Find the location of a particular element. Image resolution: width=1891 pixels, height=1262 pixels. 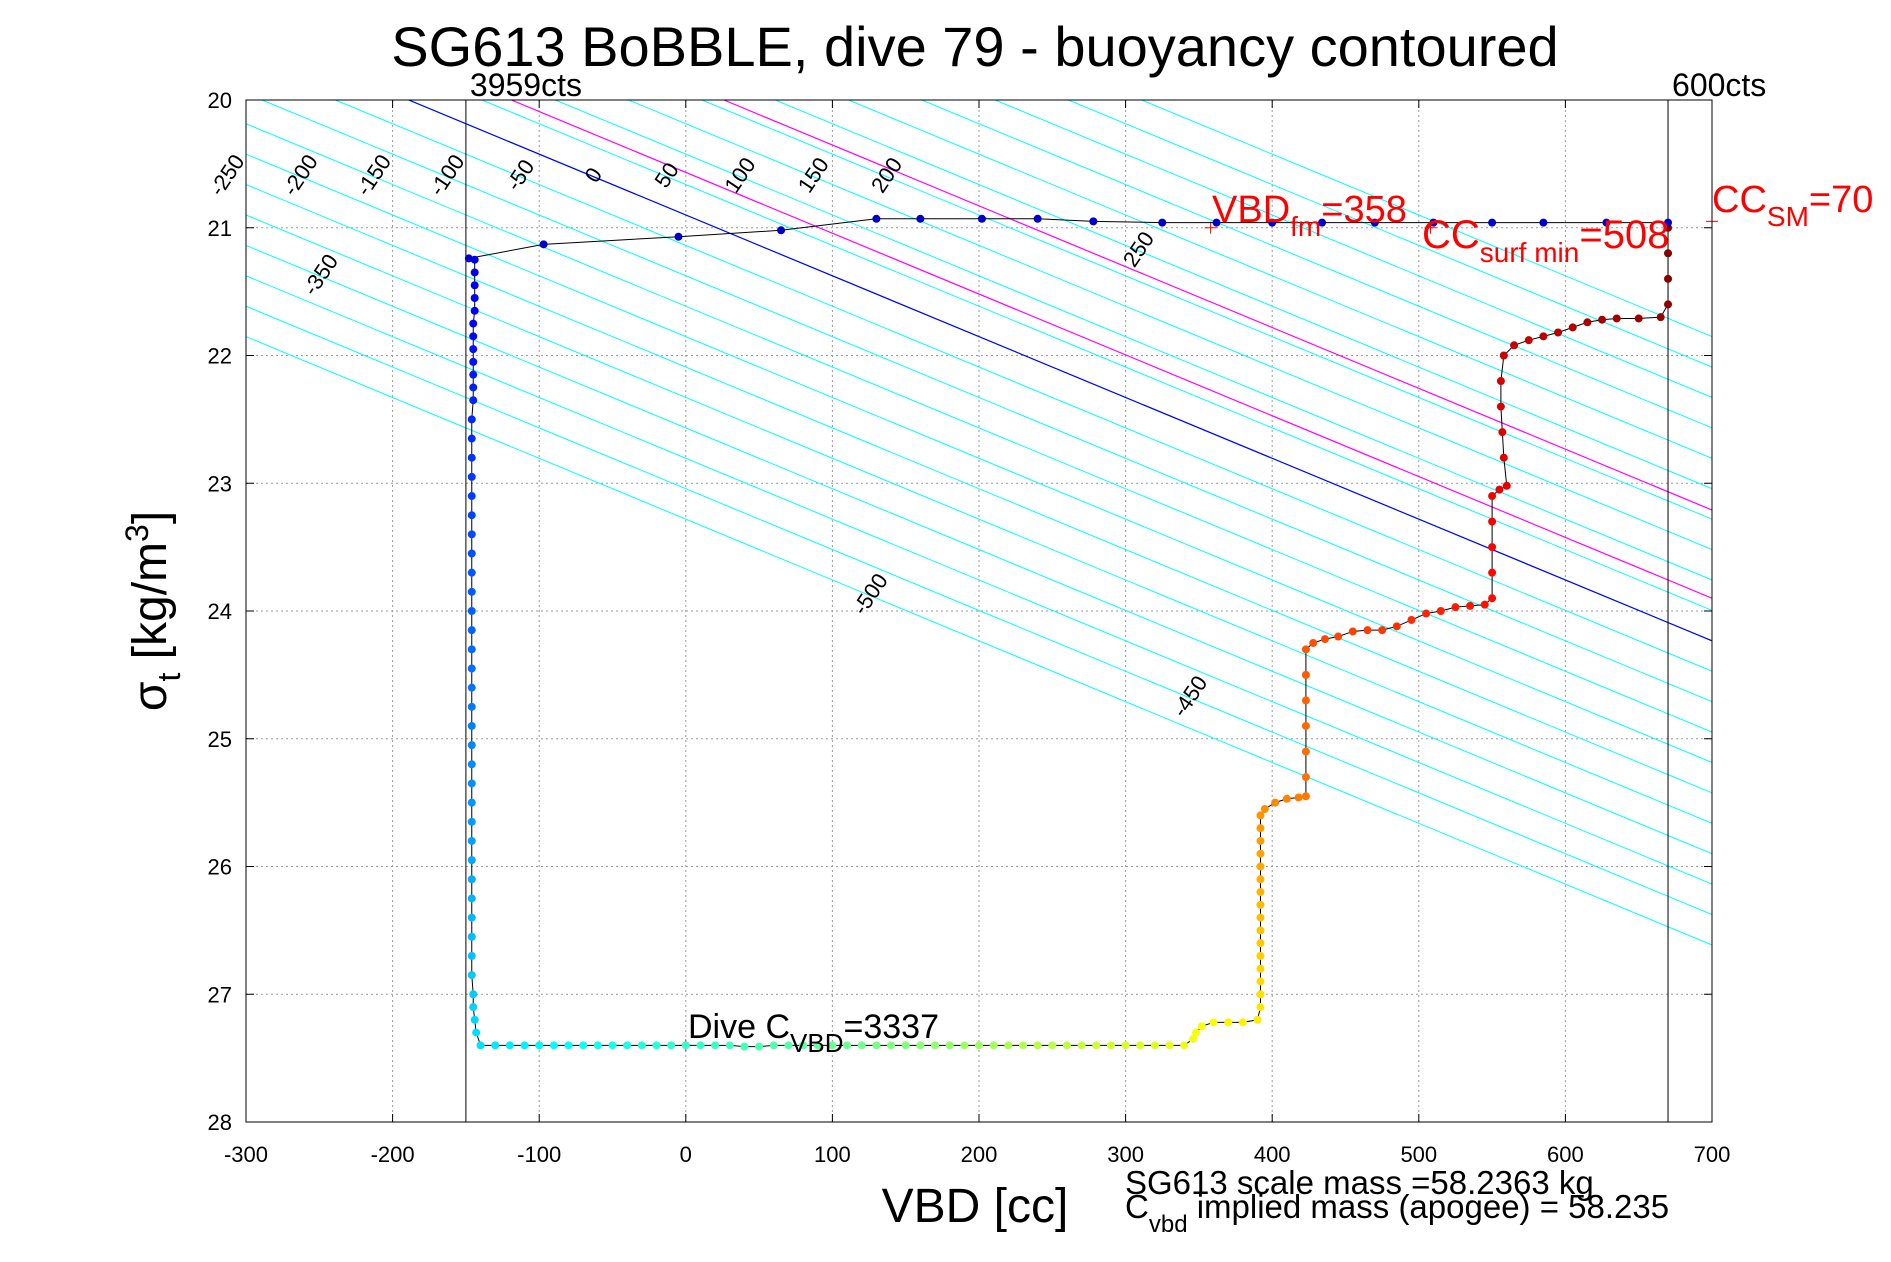

x-tick-label: -300 is located at coordinates (246, 1154).